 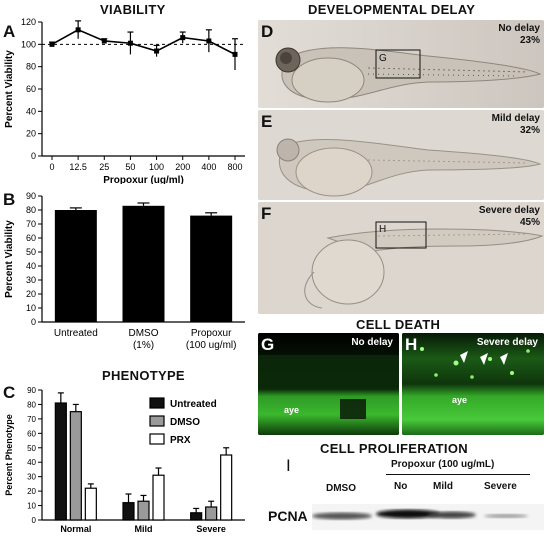 What do you see at coordinates (443, 464) in the screenshot?
I see `blot-treatment-header: Propoxur (100 ug/mL)` at bounding box center [443, 464].